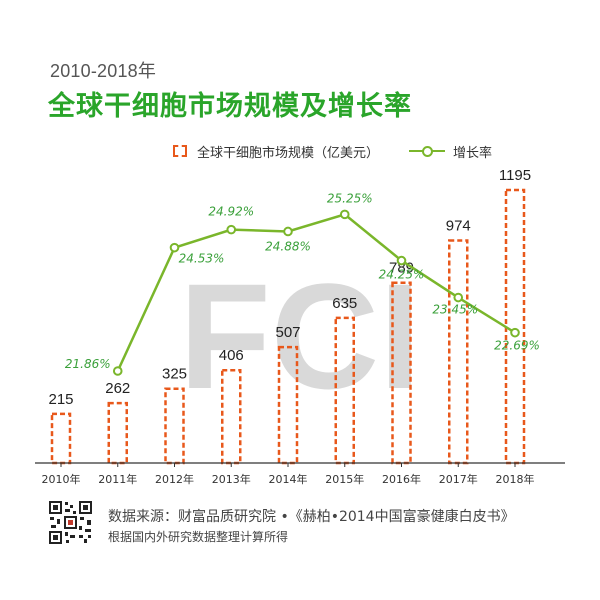 This screenshot has width=600, height=600. I want to click on growth-value-label: 24.53%, so click(202, 259).